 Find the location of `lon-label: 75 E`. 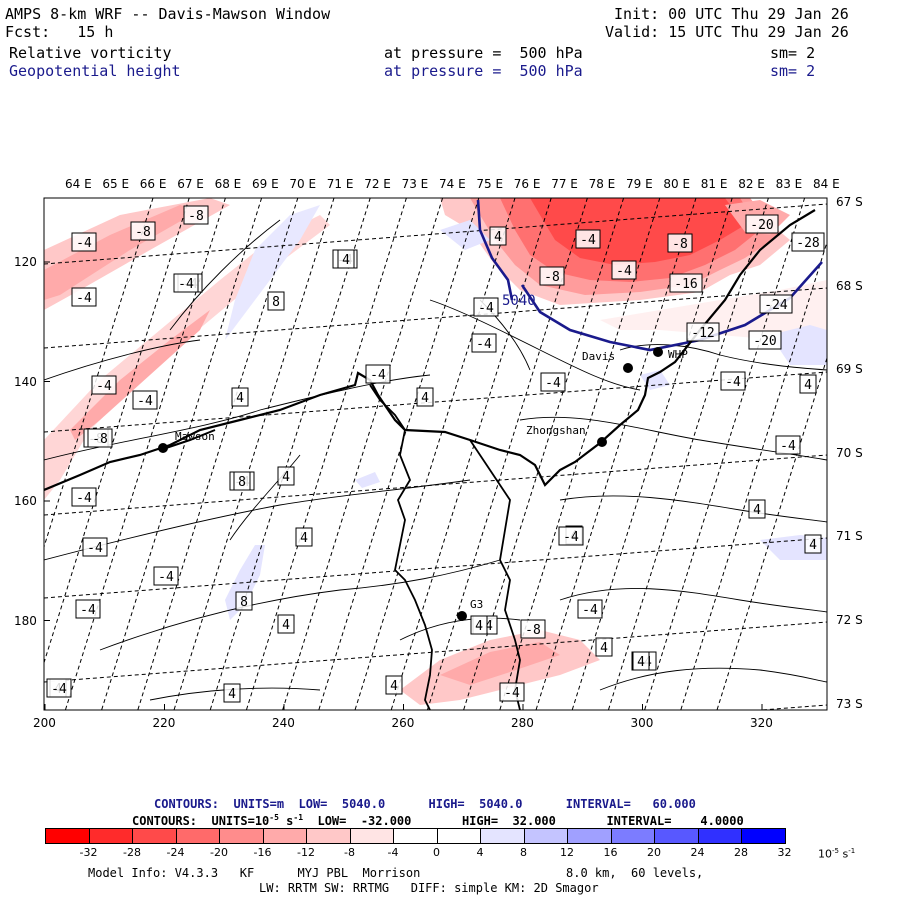

lon-label: 75 E is located at coordinates (490, 184).